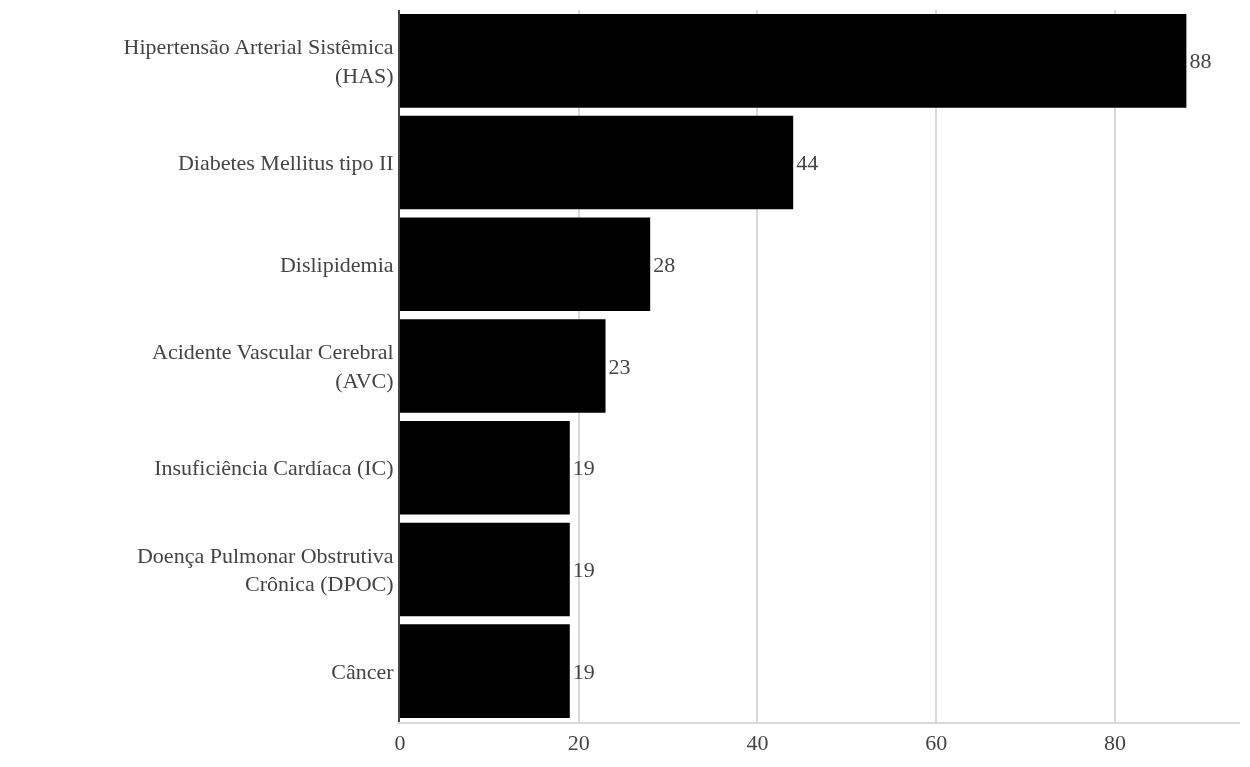 The image size is (1250, 767). I want to click on y-tick-label: Câncer, so click(363, 671).